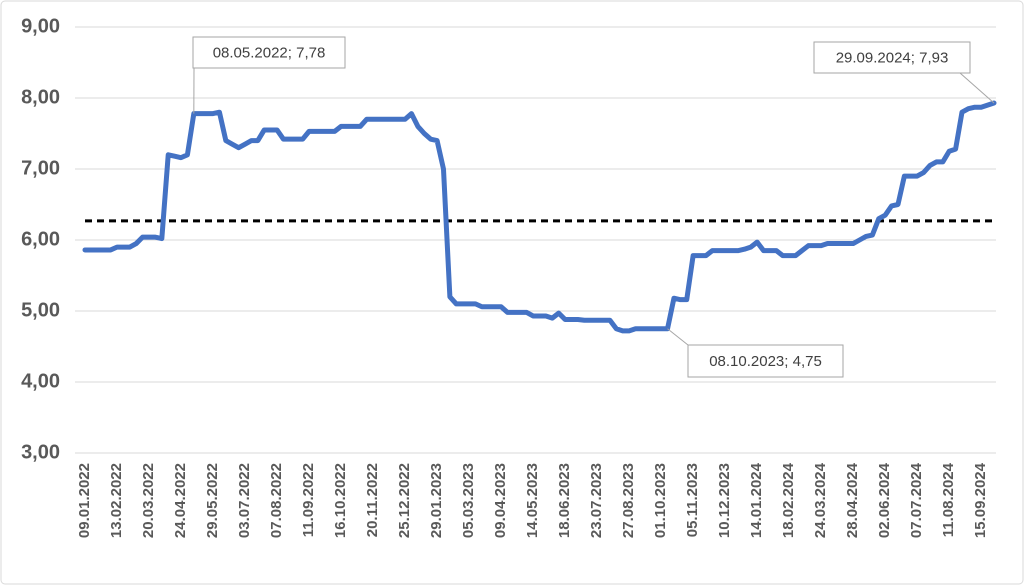  I want to click on annotation-text: 08.10.2023; 4,75, so click(765, 361).